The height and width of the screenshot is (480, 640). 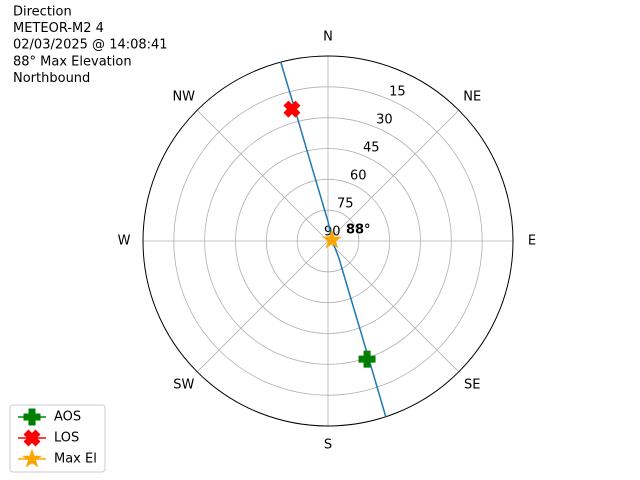 What do you see at coordinates (328, 445) in the screenshot?
I see `direction-label: S` at bounding box center [328, 445].